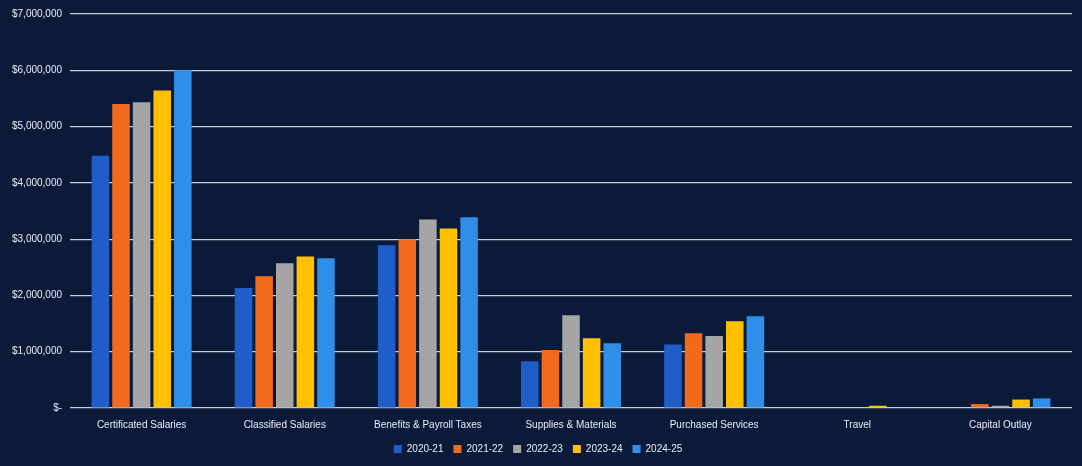 The image size is (1082, 466). What do you see at coordinates (37, 13) in the screenshot?
I see `y-tick-label: $7,000,000` at bounding box center [37, 13].